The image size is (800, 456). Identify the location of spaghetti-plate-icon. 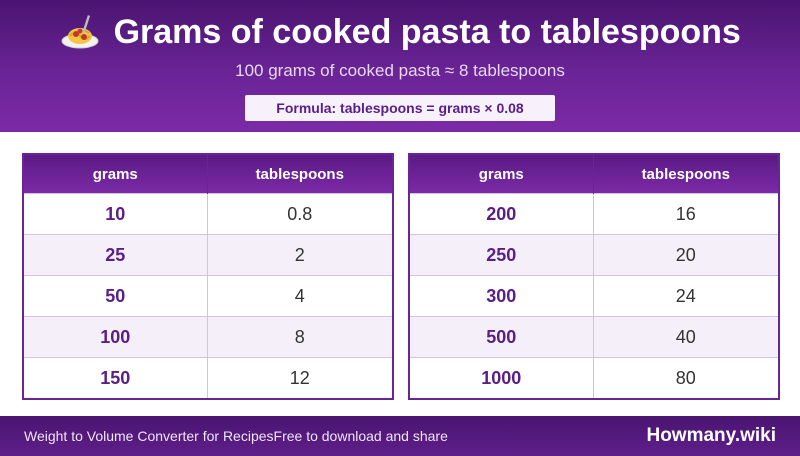
(80, 32).